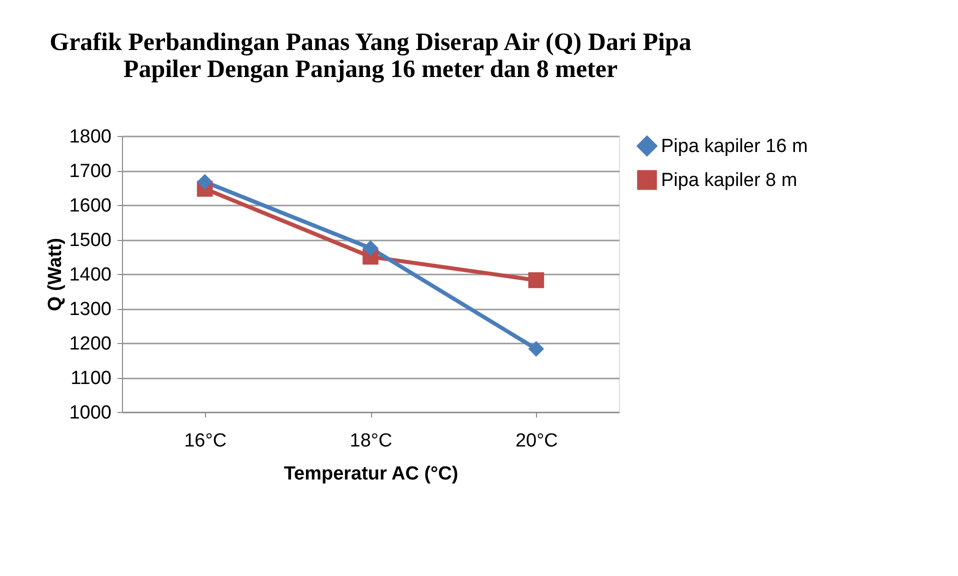 Image resolution: width=958 pixels, height=576 pixels. I want to click on legend-label: Pipa kapiler 16 m, so click(734, 146).